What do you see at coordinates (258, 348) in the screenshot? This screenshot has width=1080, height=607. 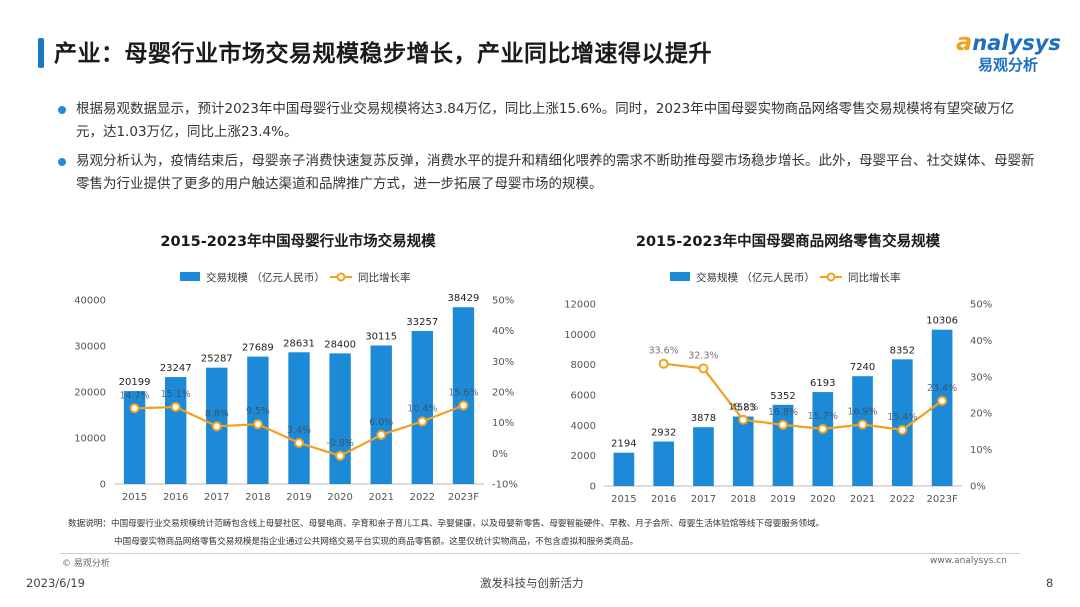 I see `bar-value-label: 27689` at bounding box center [258, 348].